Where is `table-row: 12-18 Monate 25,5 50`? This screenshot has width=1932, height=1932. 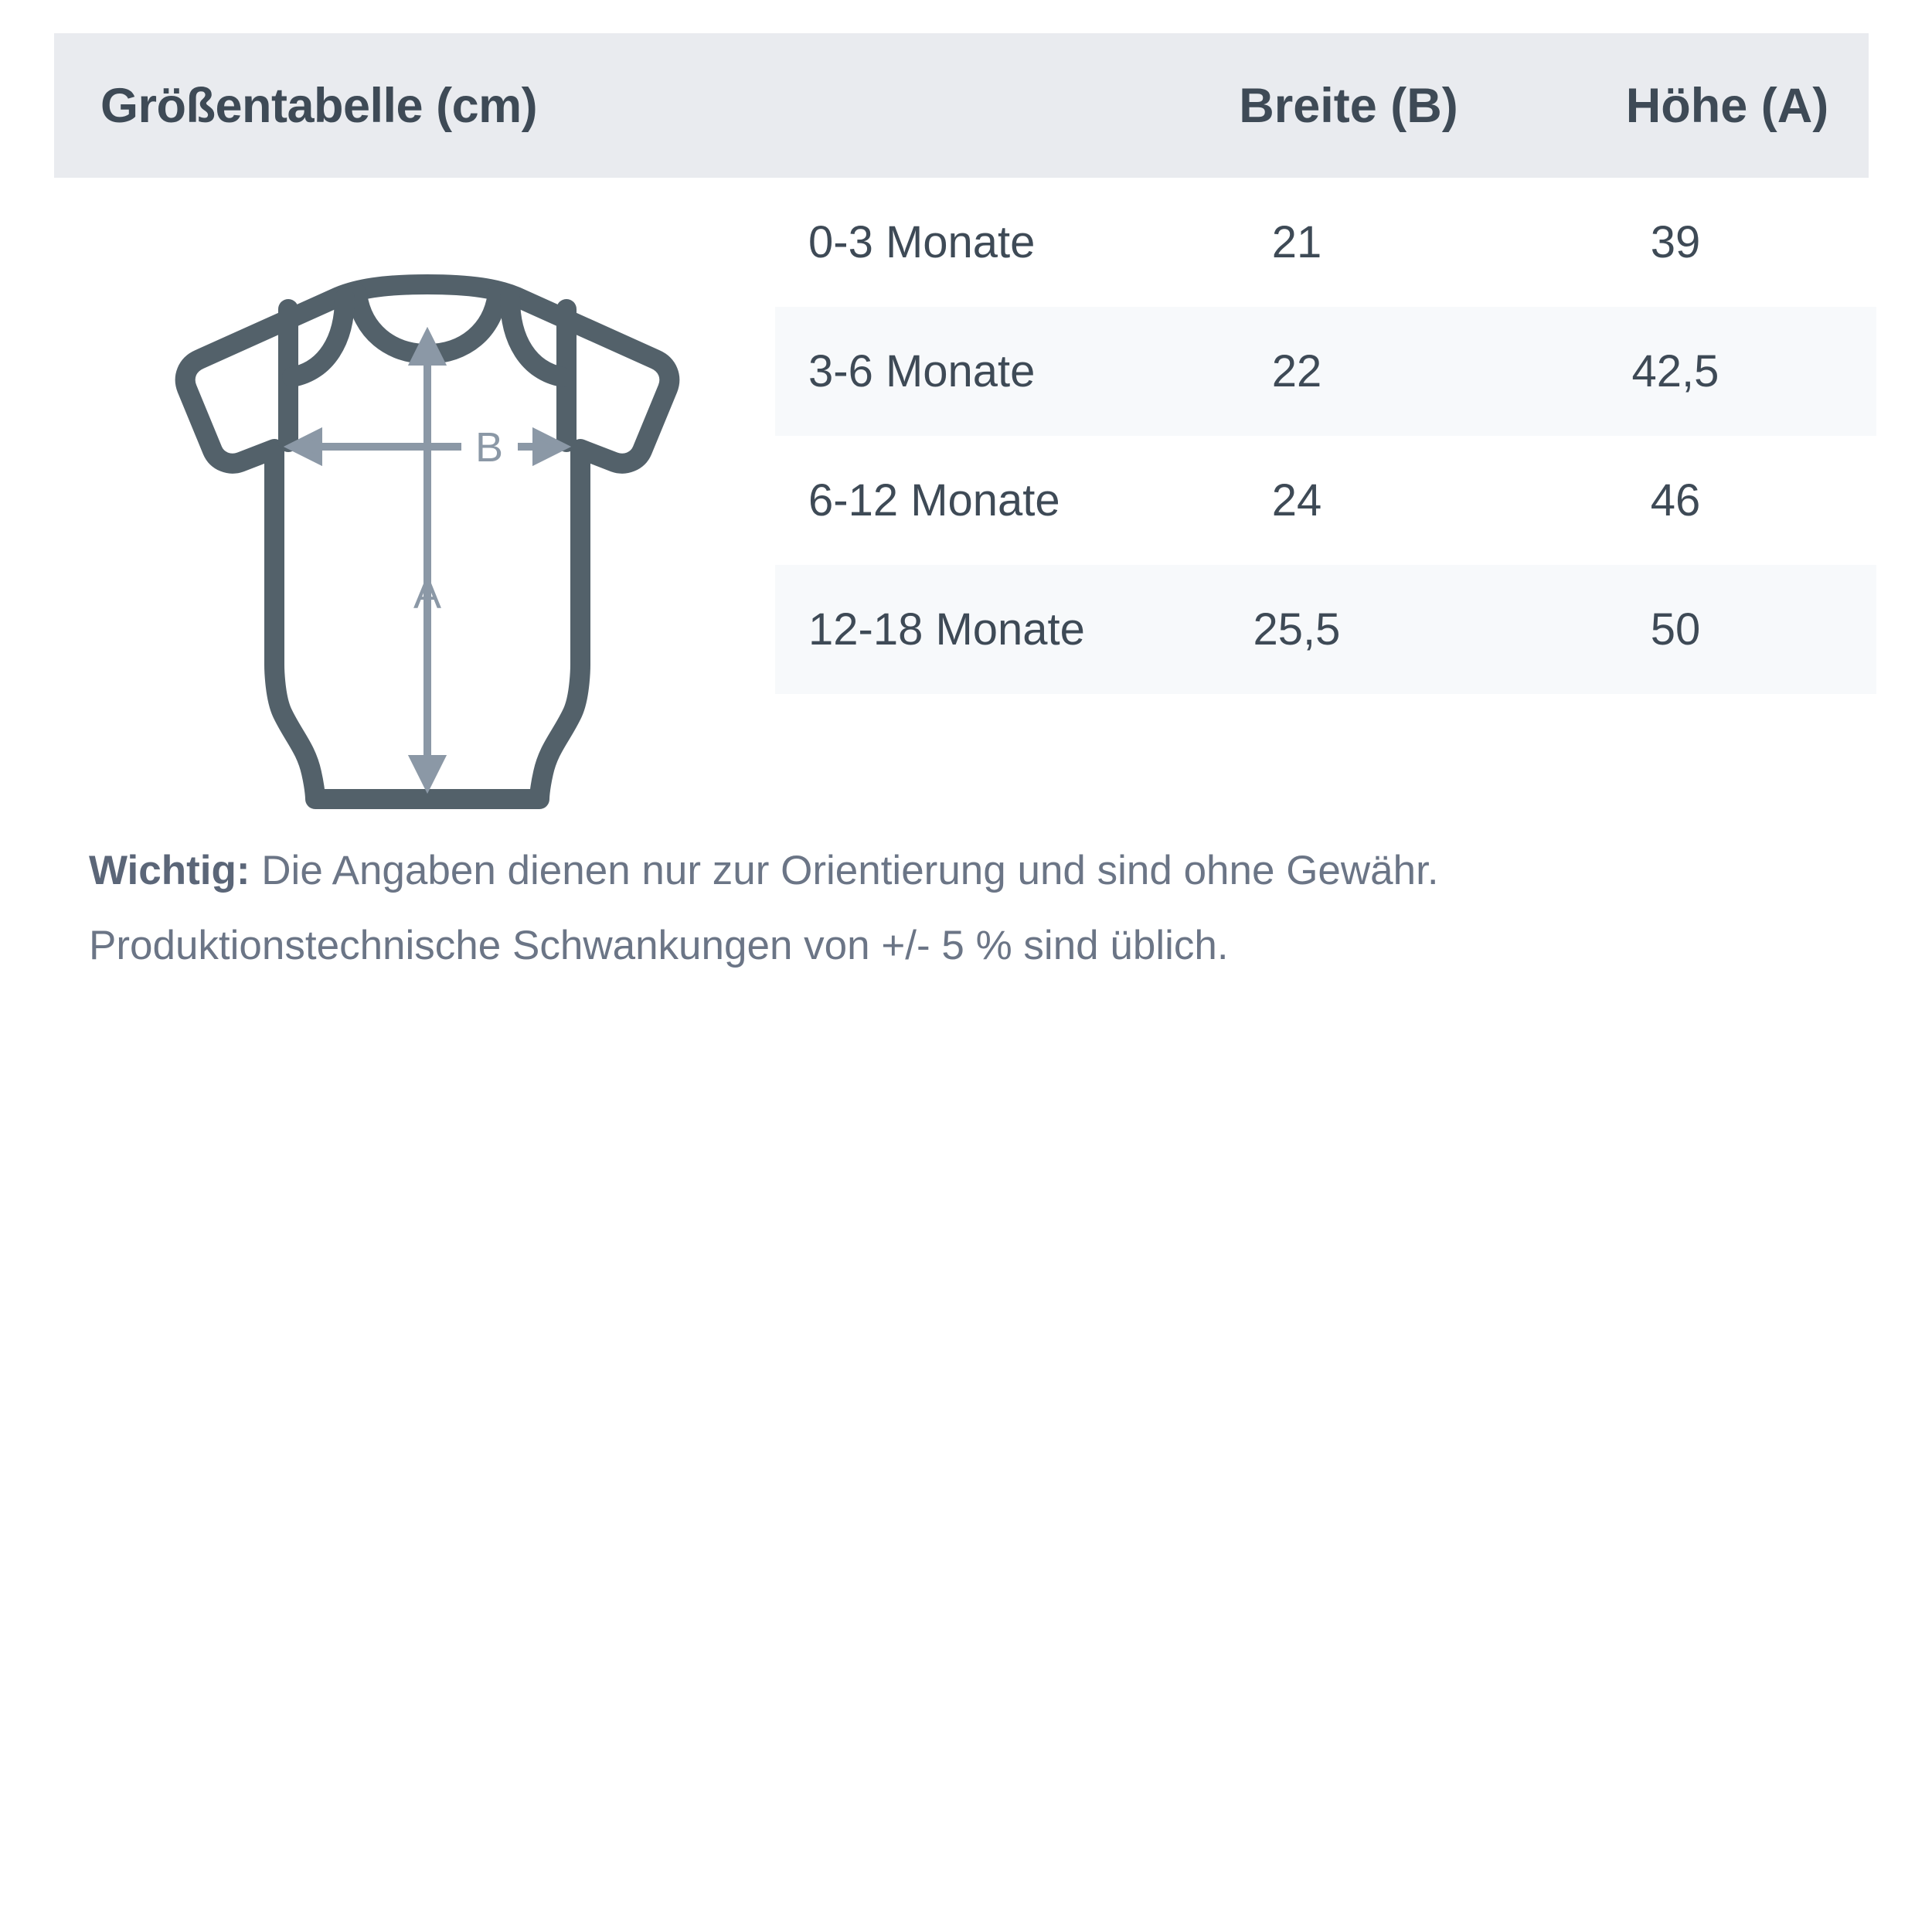
table-row: 12-18 Monate 25,5 50 is located at coordinates (1326, 629).